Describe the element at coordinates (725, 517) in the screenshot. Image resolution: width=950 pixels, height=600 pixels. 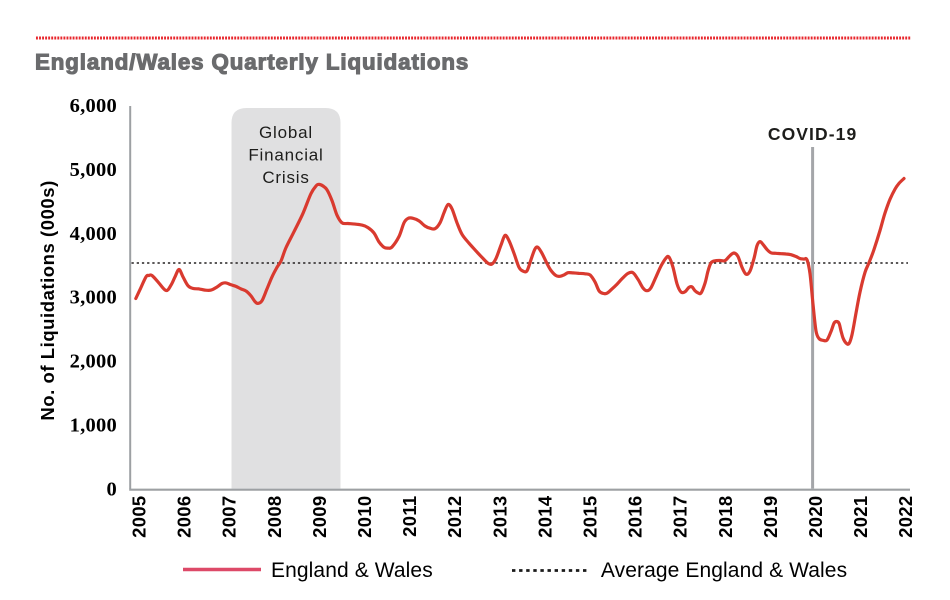
I see `svg-text: 2018` at that location.